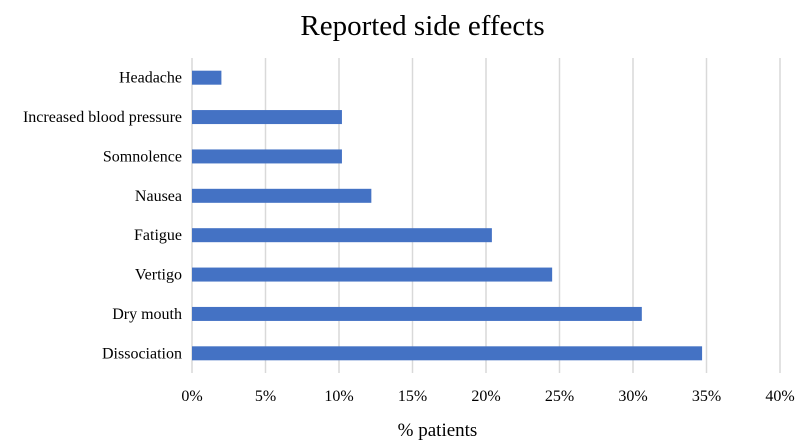 This screenshot has height=443, width=795. Describe the element at coordinates (147, 314) in the screenshot. I see `y-tick-label: Dry mouth` at that location.